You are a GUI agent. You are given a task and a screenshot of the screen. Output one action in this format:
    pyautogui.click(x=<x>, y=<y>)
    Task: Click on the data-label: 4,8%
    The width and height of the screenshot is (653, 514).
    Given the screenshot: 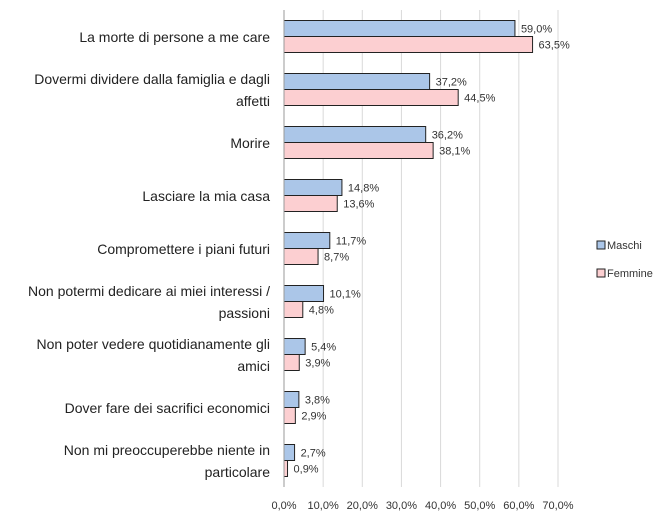 What is the action you would take?
    pyautogui.click(x=321, y=310)
    